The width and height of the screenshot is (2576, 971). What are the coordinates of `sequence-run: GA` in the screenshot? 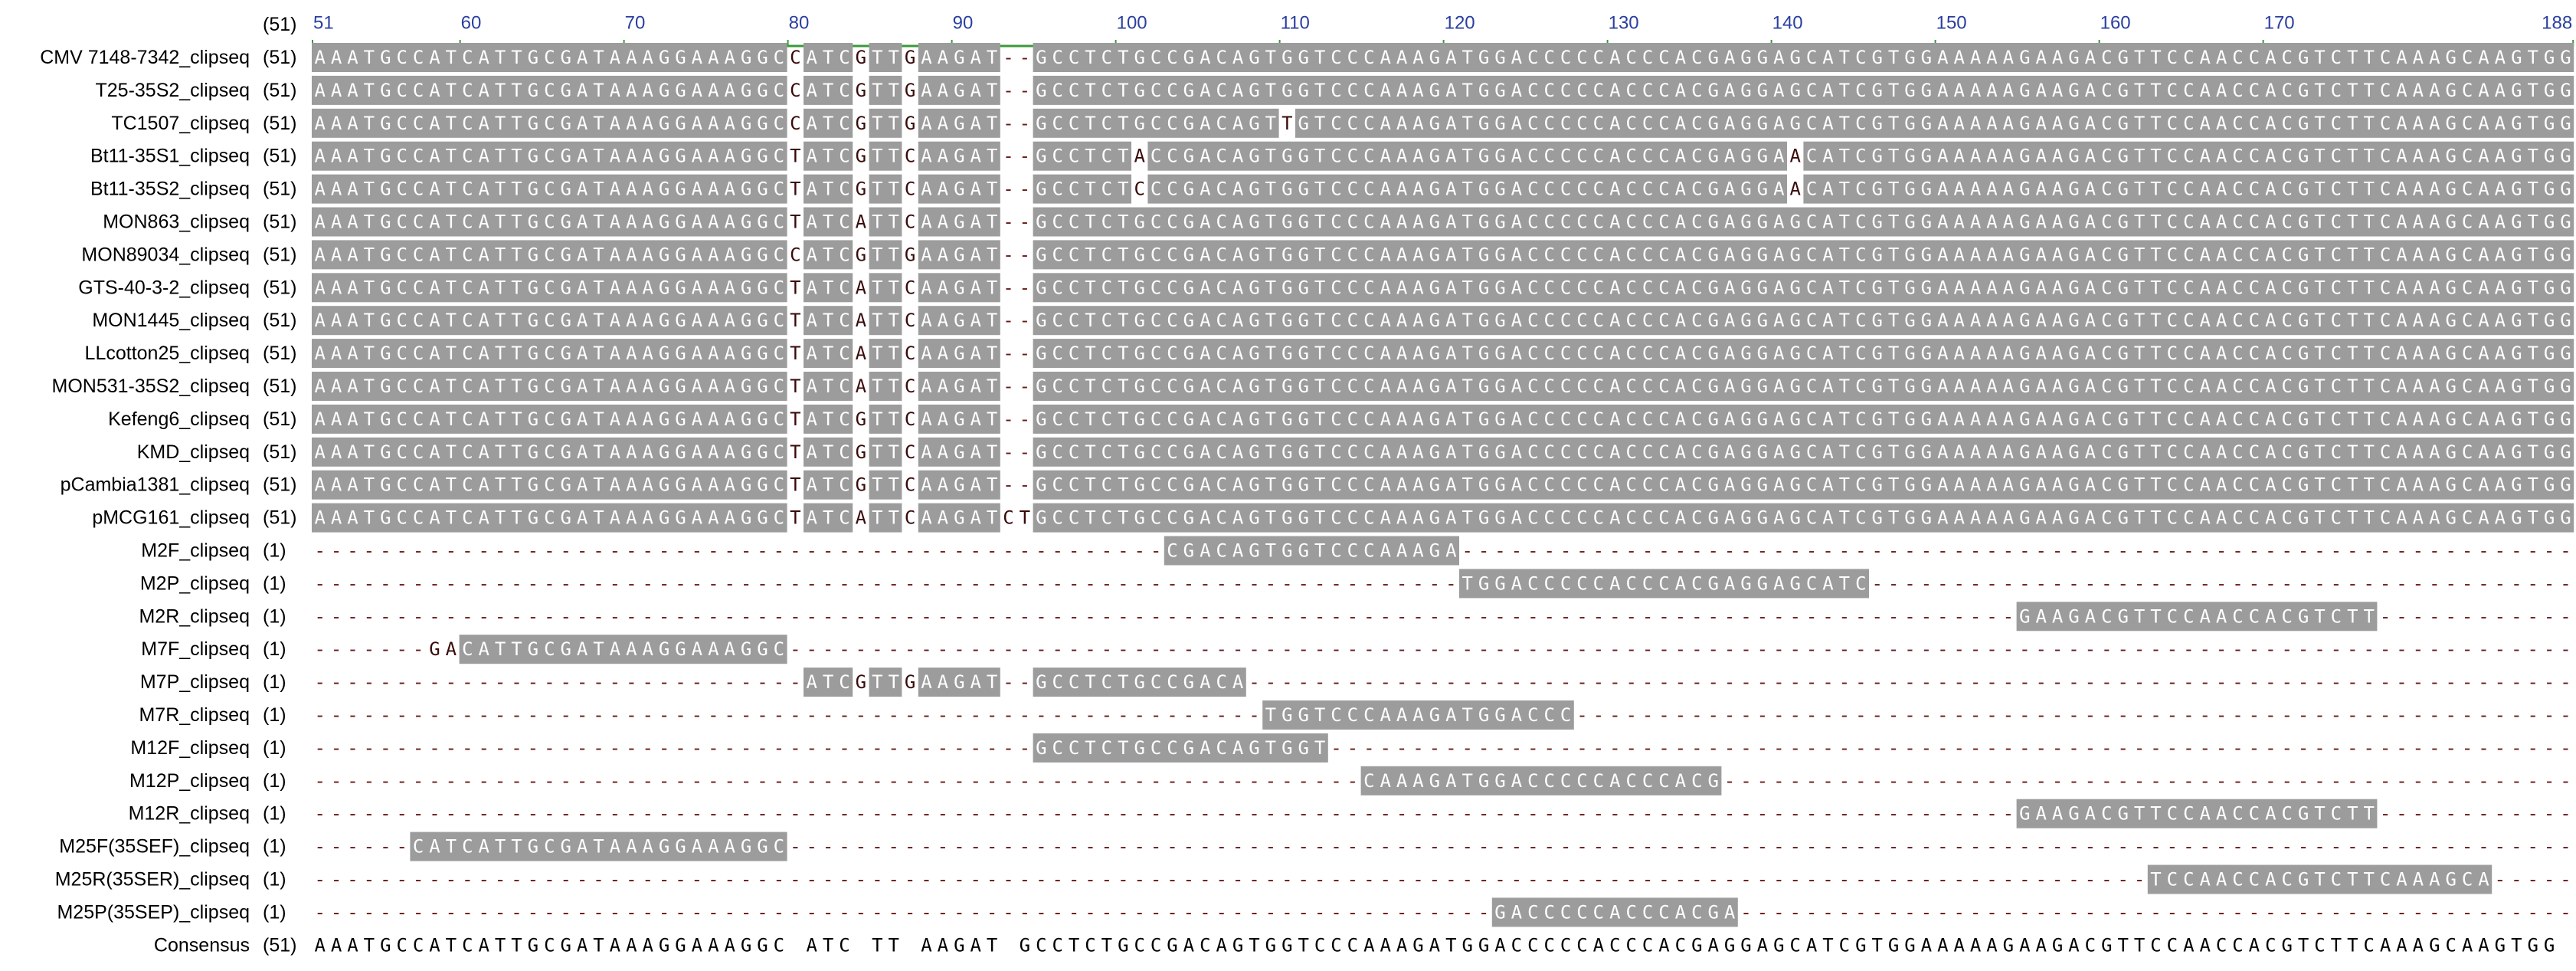 It's located at (443, 649).